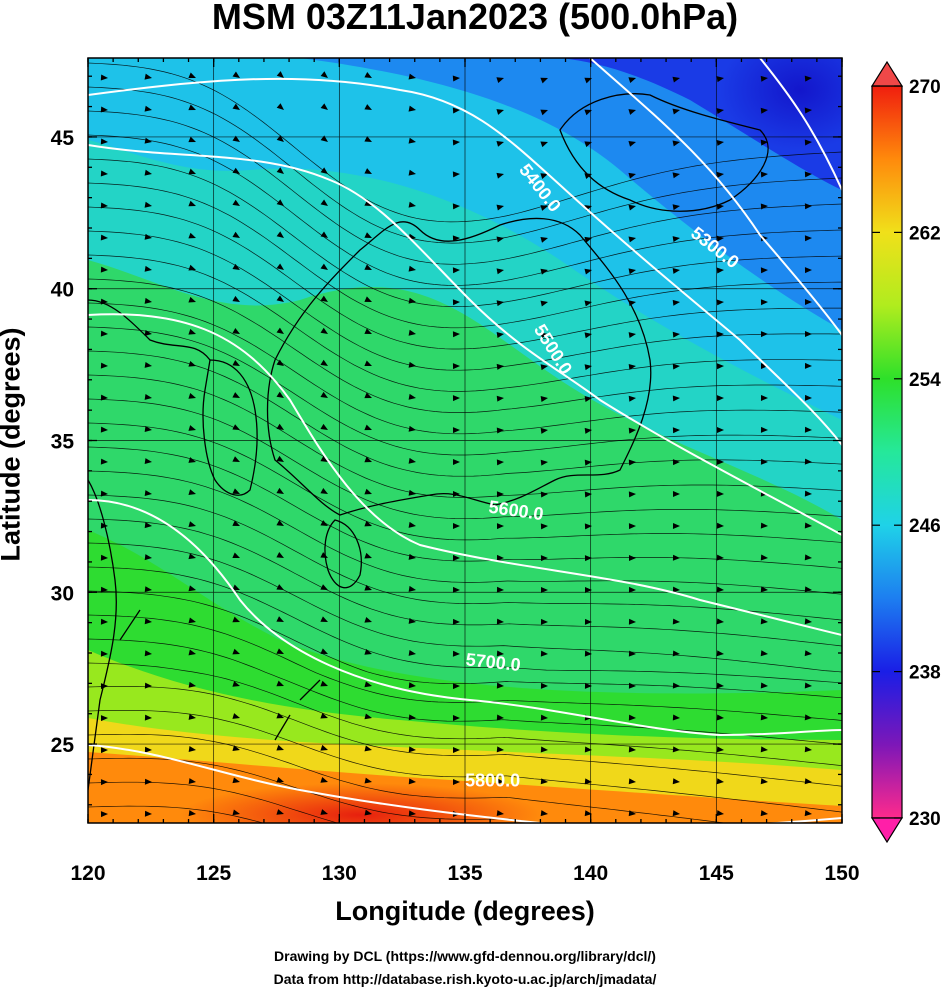 This screenshot has height=993, width=950. What do you see at coordinates (841, 873) in the screenshot?
I see `x-tick-label: 150` at bounding box center [841, 873].